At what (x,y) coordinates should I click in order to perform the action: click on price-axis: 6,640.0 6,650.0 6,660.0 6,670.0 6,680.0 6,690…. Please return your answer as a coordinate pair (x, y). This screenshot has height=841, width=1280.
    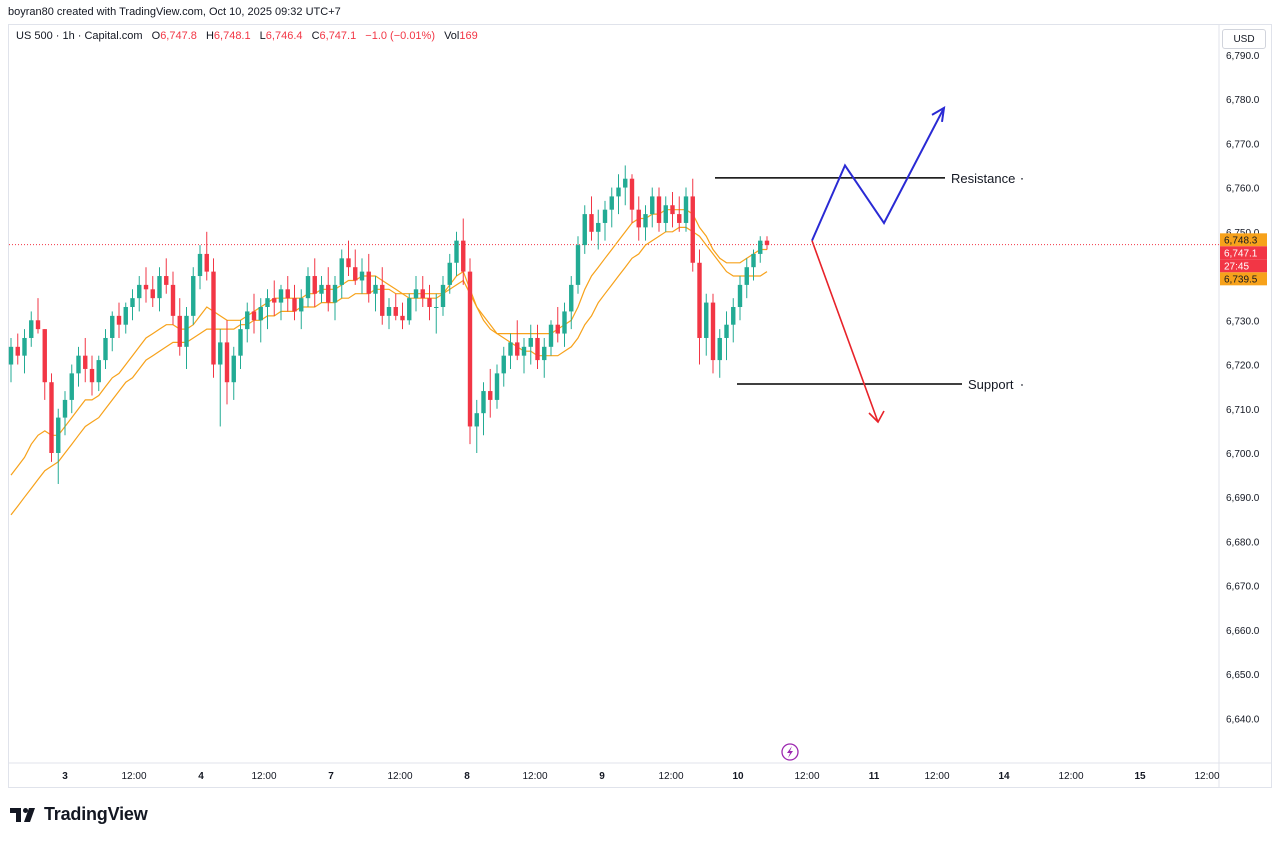
    Looking at the image, I should click on (1243, 388).